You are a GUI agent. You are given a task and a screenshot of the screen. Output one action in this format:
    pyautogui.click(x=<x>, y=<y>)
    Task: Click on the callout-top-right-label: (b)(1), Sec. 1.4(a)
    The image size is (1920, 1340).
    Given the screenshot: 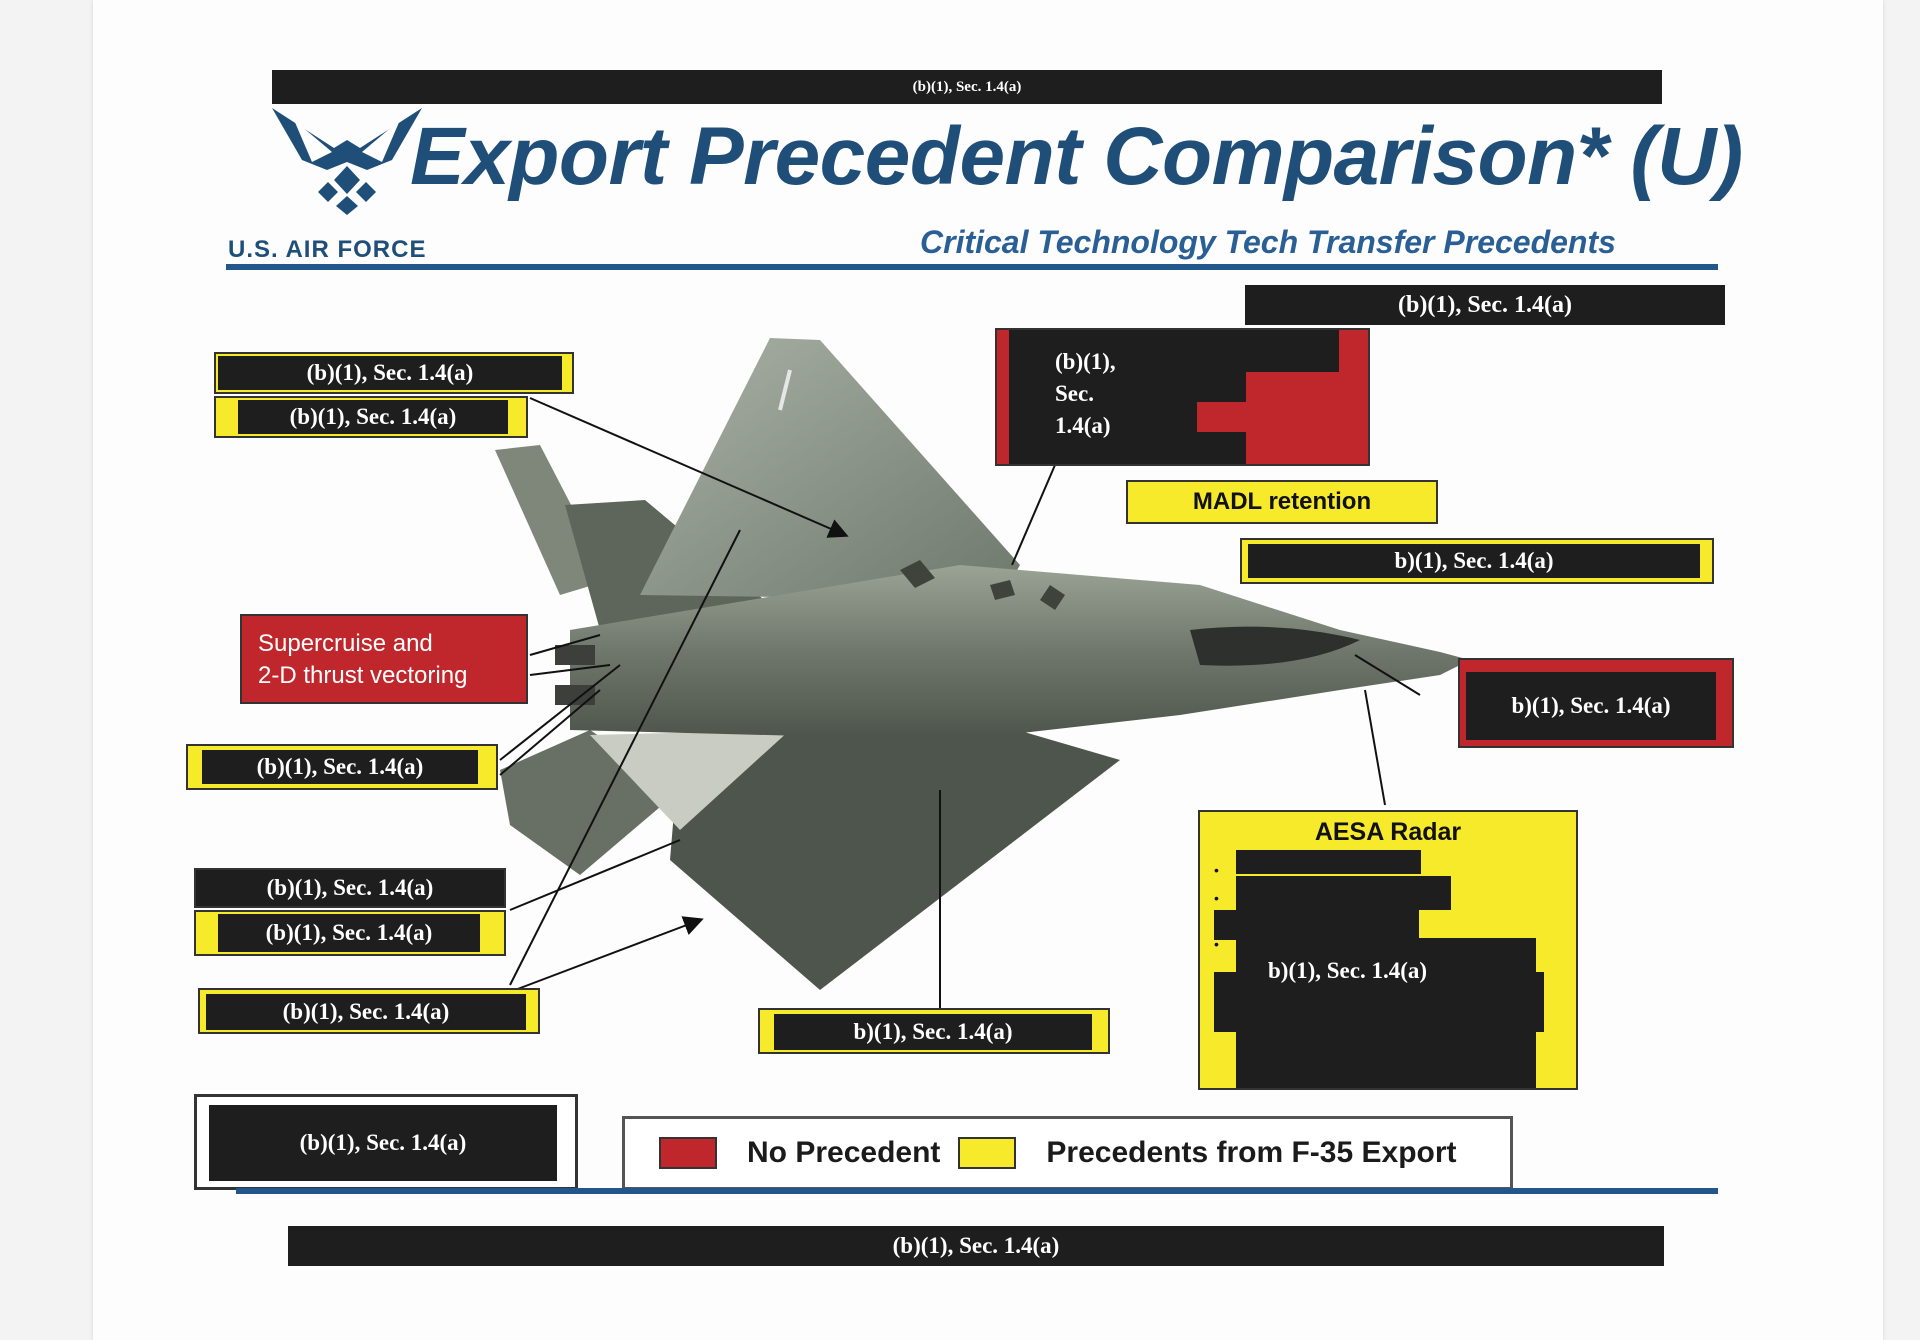 What is the action you would take?
    pyautogui.click(x=1485, y=304)
    